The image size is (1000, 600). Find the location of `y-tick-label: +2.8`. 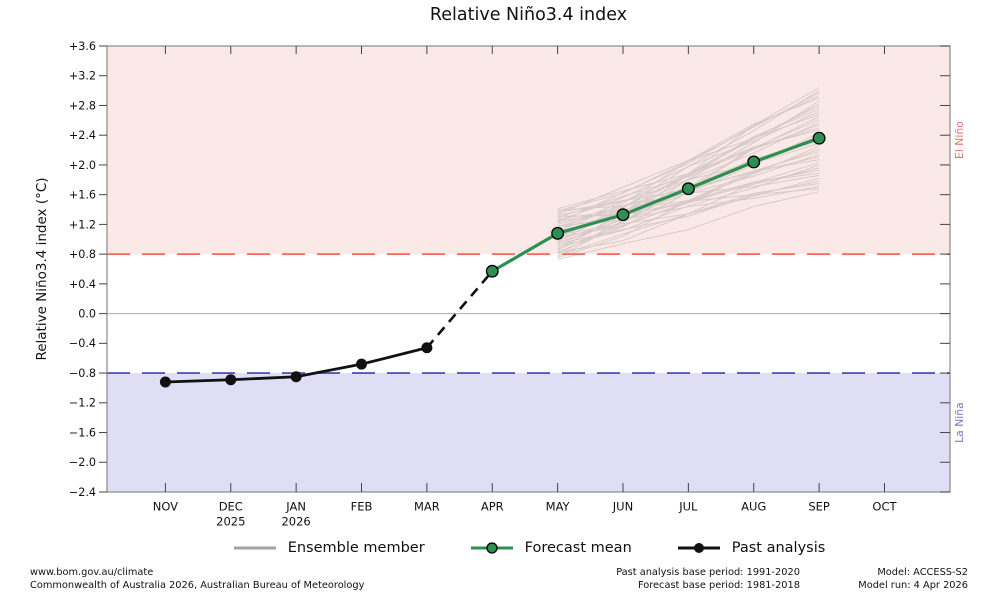

y-tick-label: +2.8 is located at coordinates (82, 105).